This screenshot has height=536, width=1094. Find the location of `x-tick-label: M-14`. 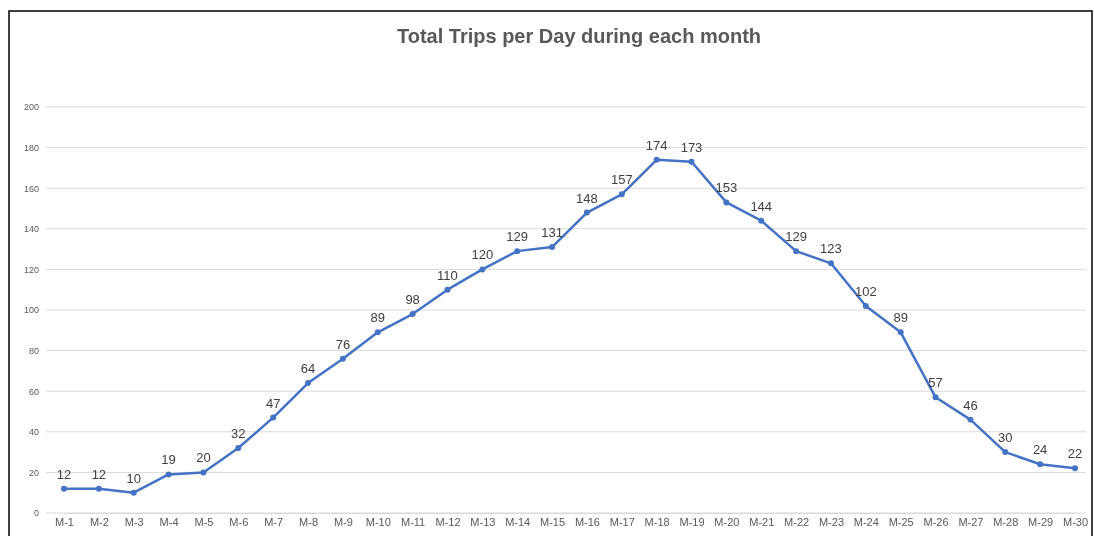

x-tick-label: M-14 is located at coordinates (518, 521).